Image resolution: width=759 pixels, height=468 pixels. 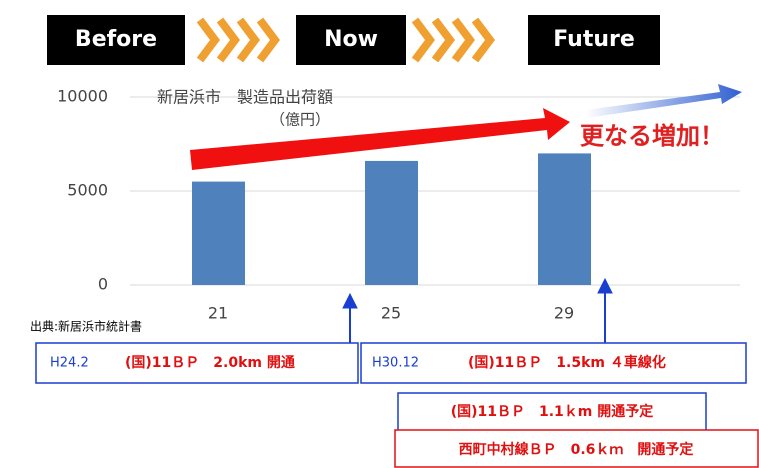 What do you see at coordinates (652, 136) in the screenshot?
I see `annotation: 更なる増加！` at bounding box center [652, 136].